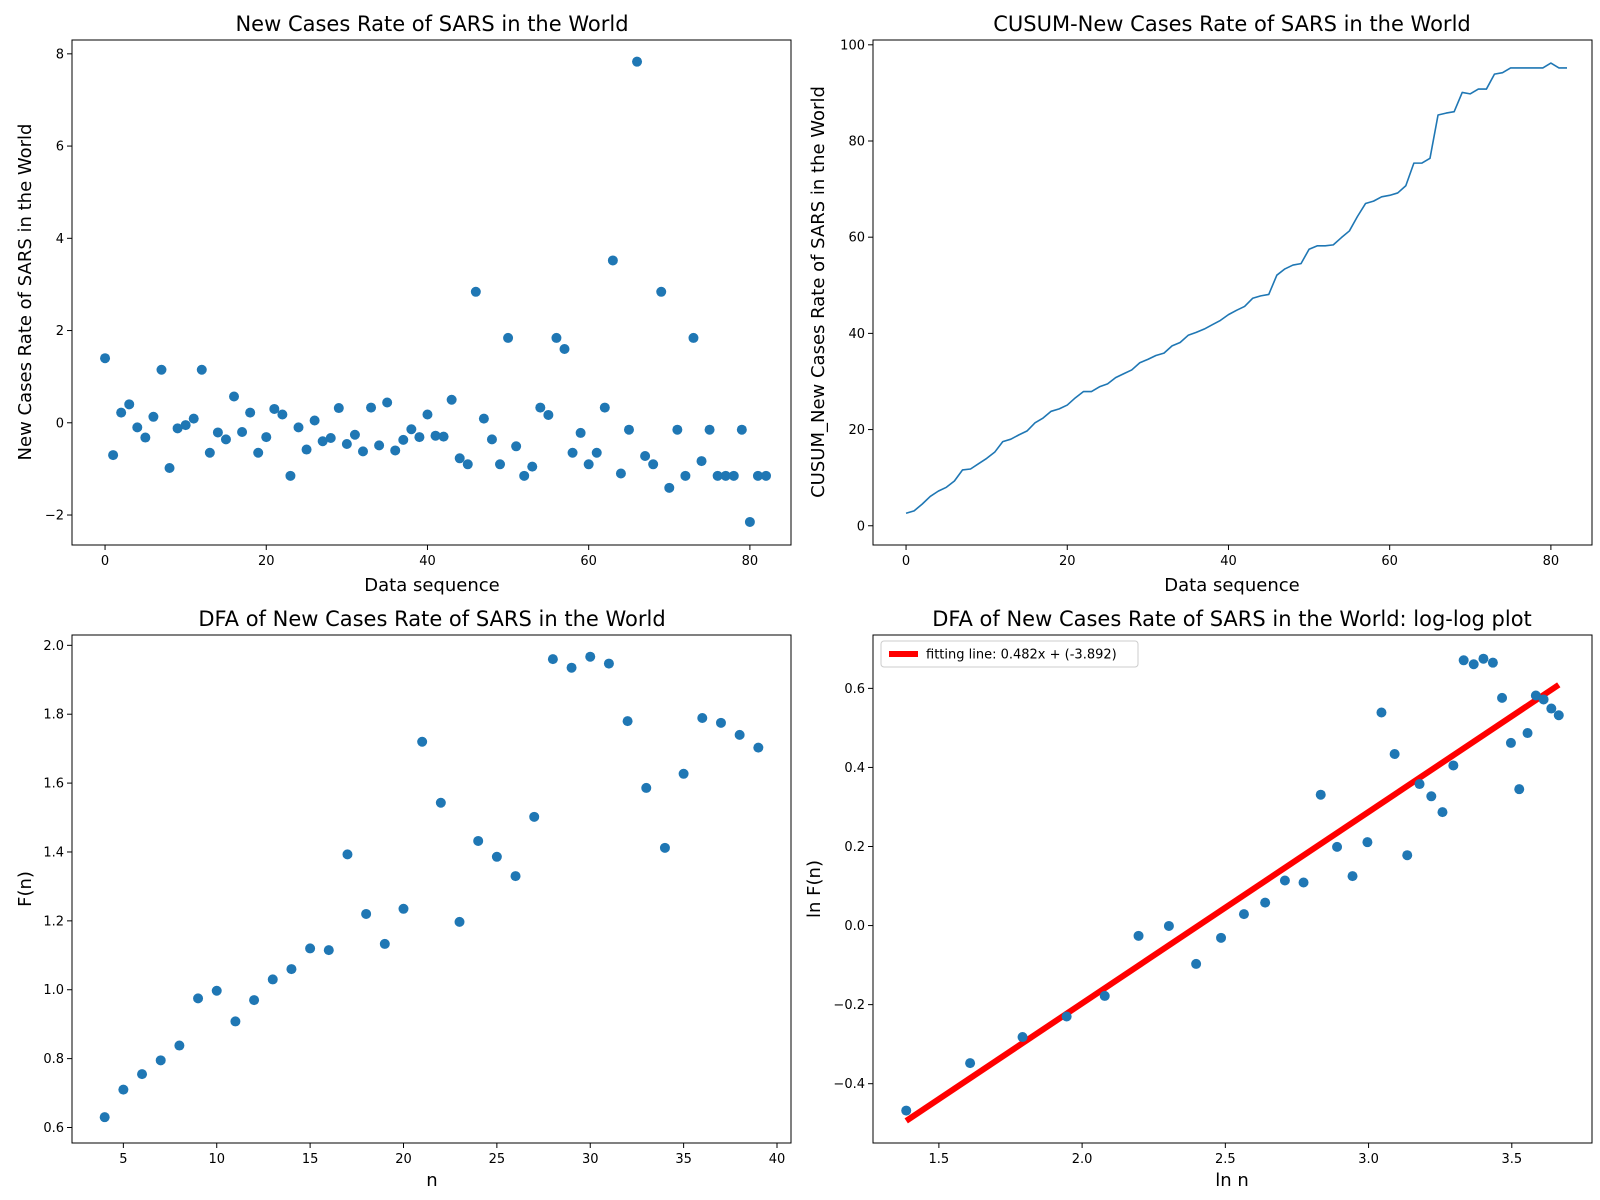  I want to click on y-tick-label: 2, so click(60, 331).